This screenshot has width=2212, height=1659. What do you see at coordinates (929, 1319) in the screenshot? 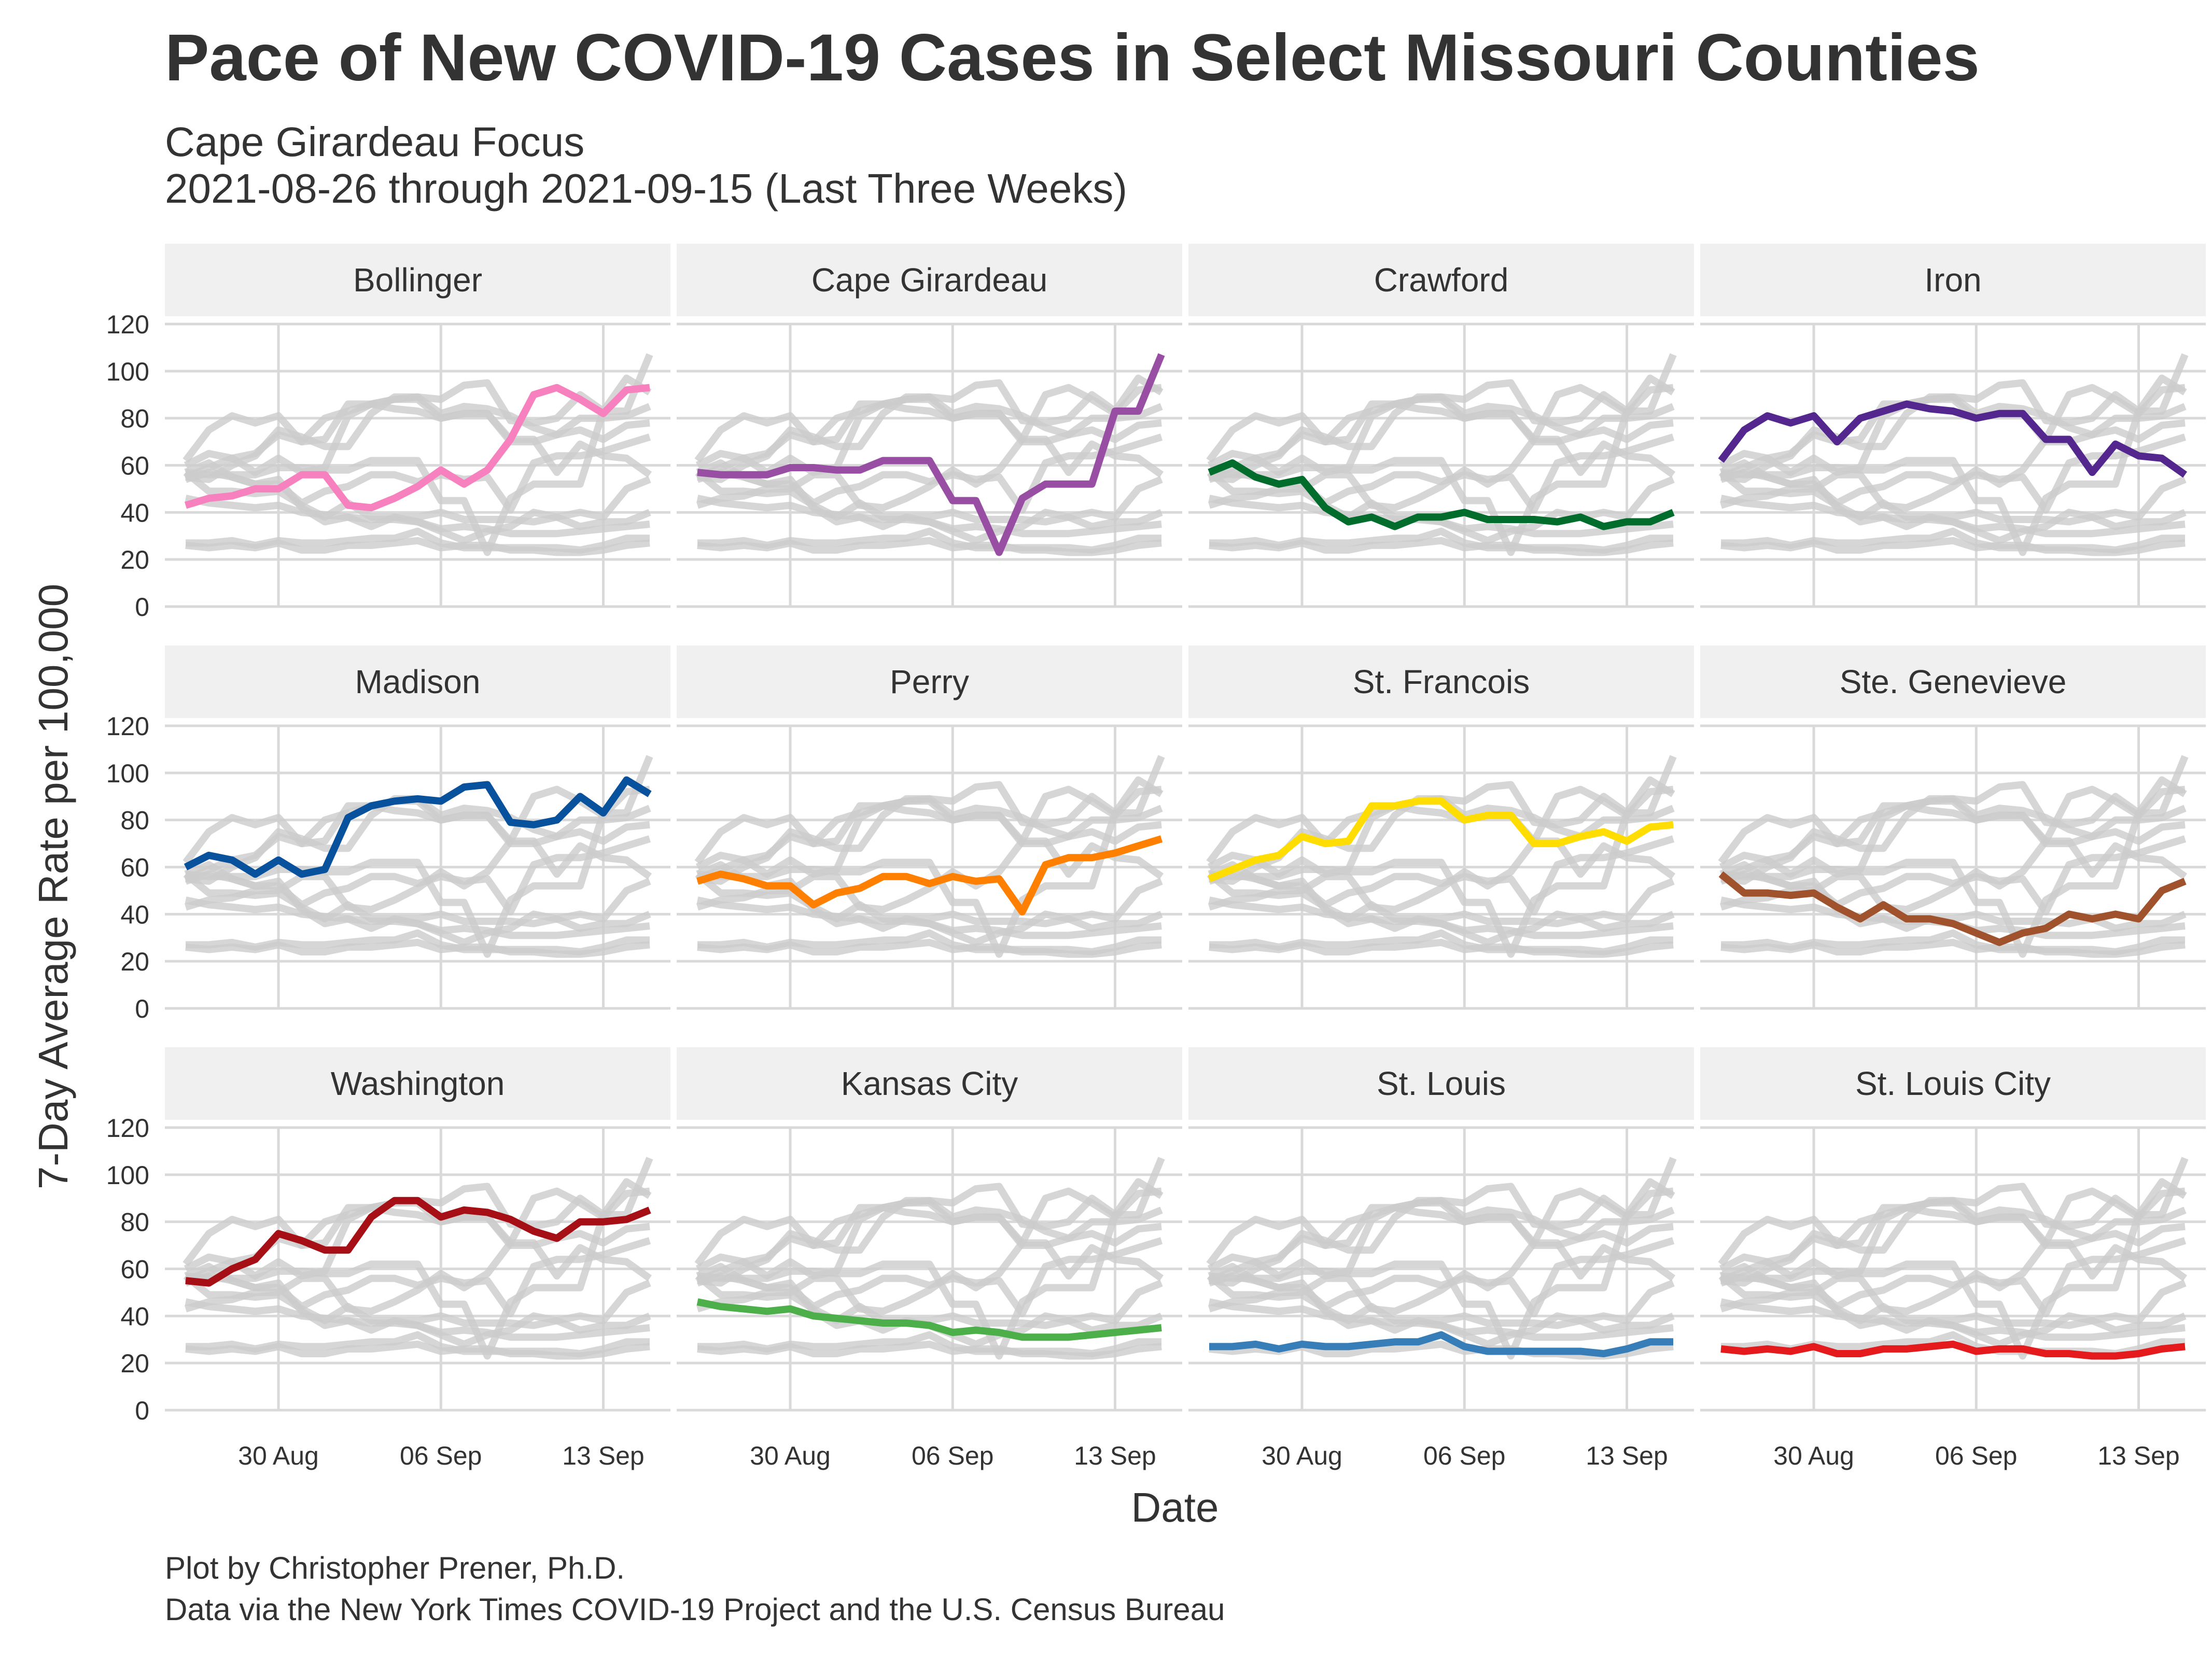
I see `series-line-kansas-city` at bounding box center [929, 1319].